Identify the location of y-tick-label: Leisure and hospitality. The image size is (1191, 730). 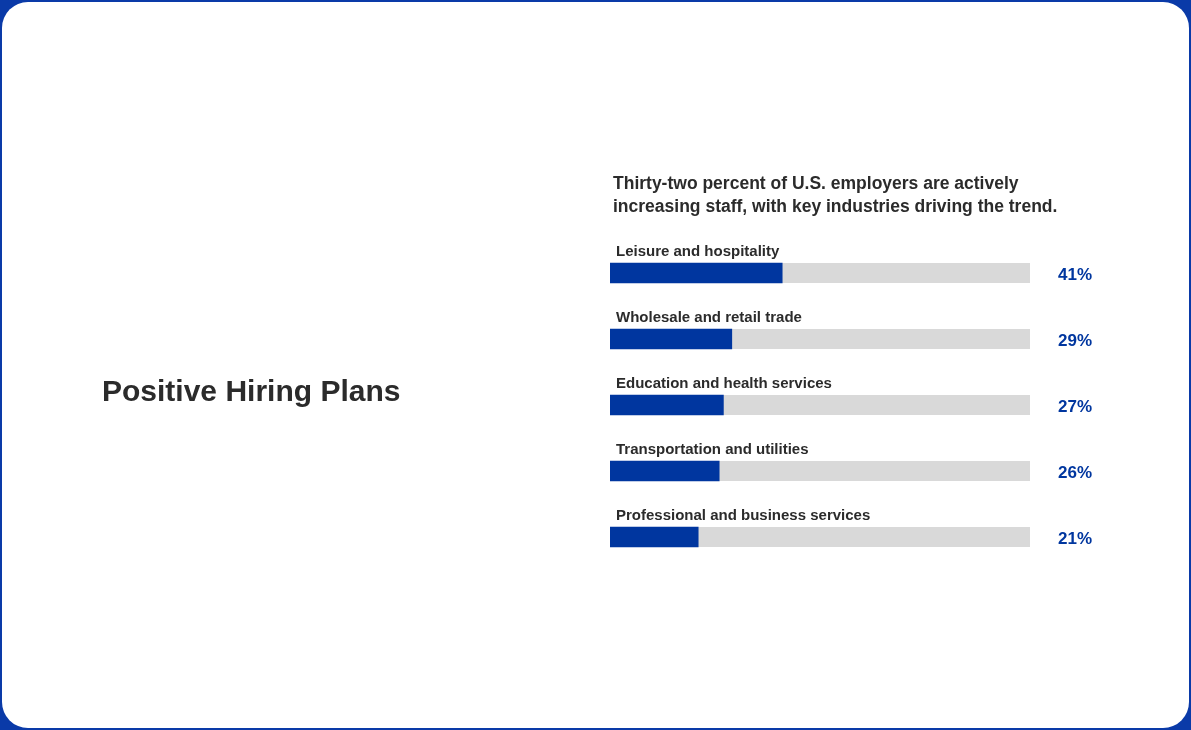
(698, 250).